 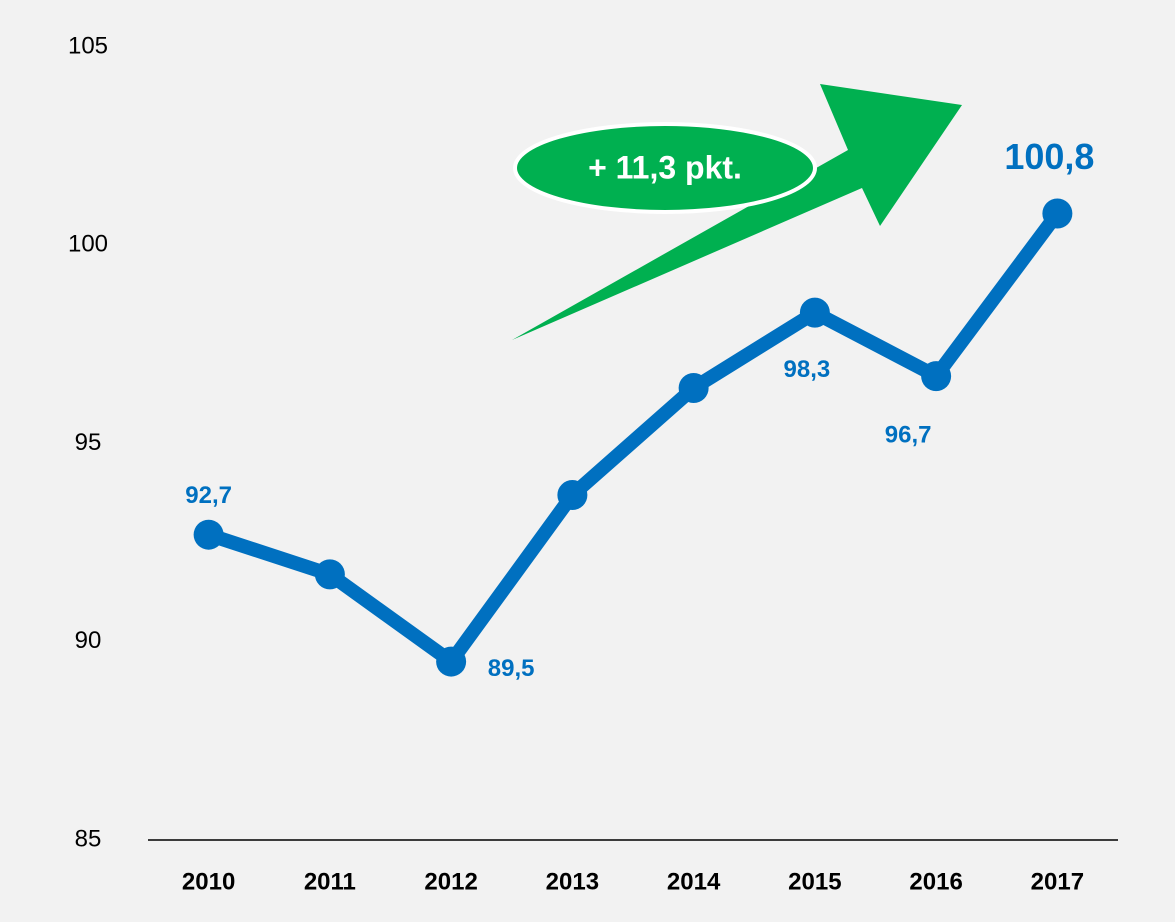 What do you see at coordinates (1057, 881) in the screenshot?
I see `x-tick-label: 2017` at bounding box center [1057, 881].